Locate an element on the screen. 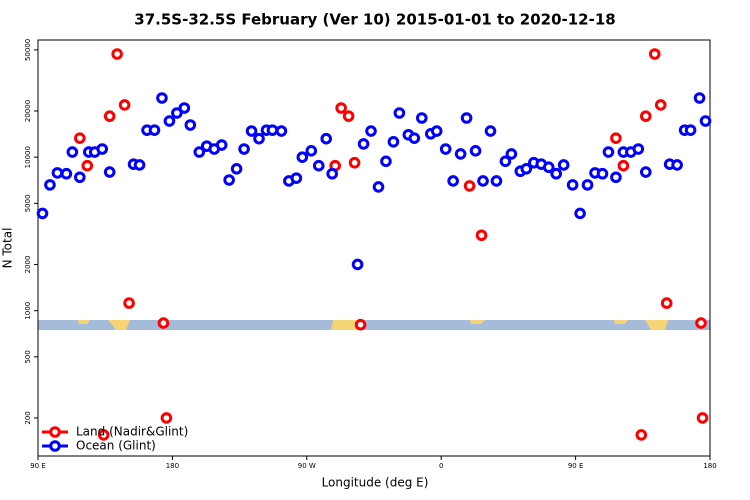 The image size is (750, 500). y-tick-label: 1000 is located at coordinates (28, 311).